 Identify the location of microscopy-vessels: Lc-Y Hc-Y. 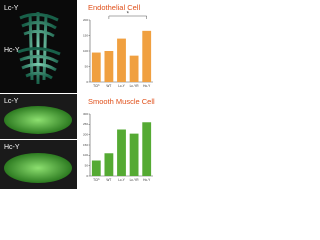
(38, 46).